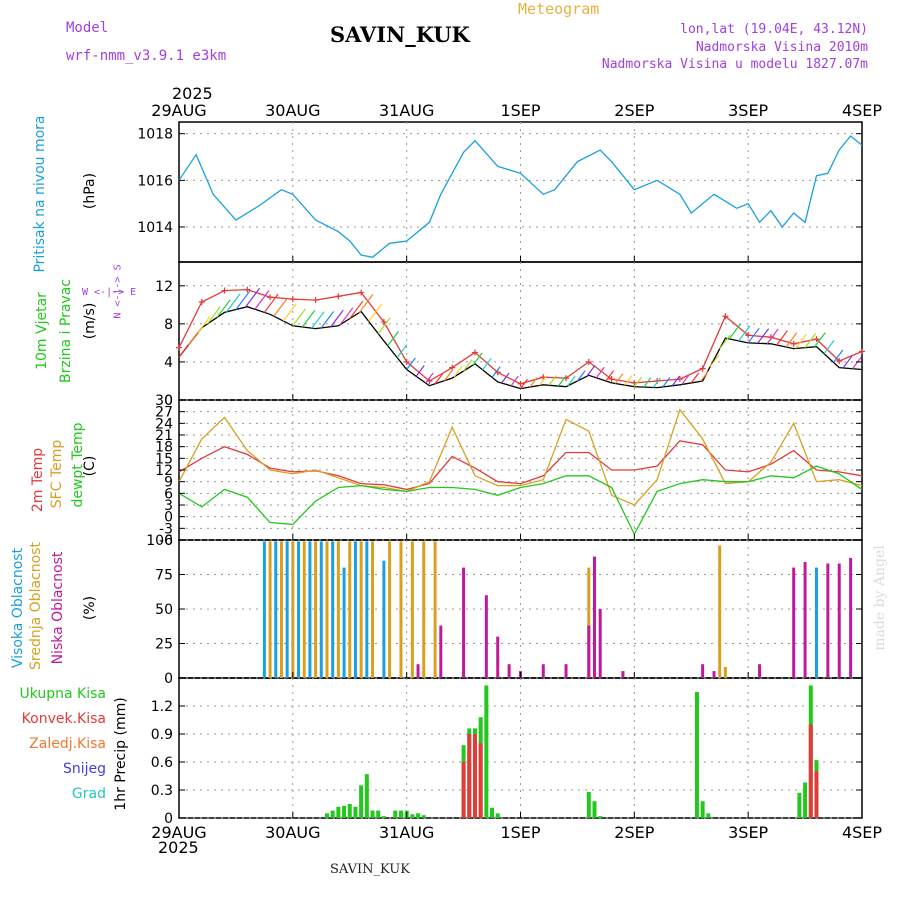  What do you see at coordinates (66, 331) in the screenshot?
I see `wind-label-2: Brzina i Pravac` at bounding box center [66, 331].